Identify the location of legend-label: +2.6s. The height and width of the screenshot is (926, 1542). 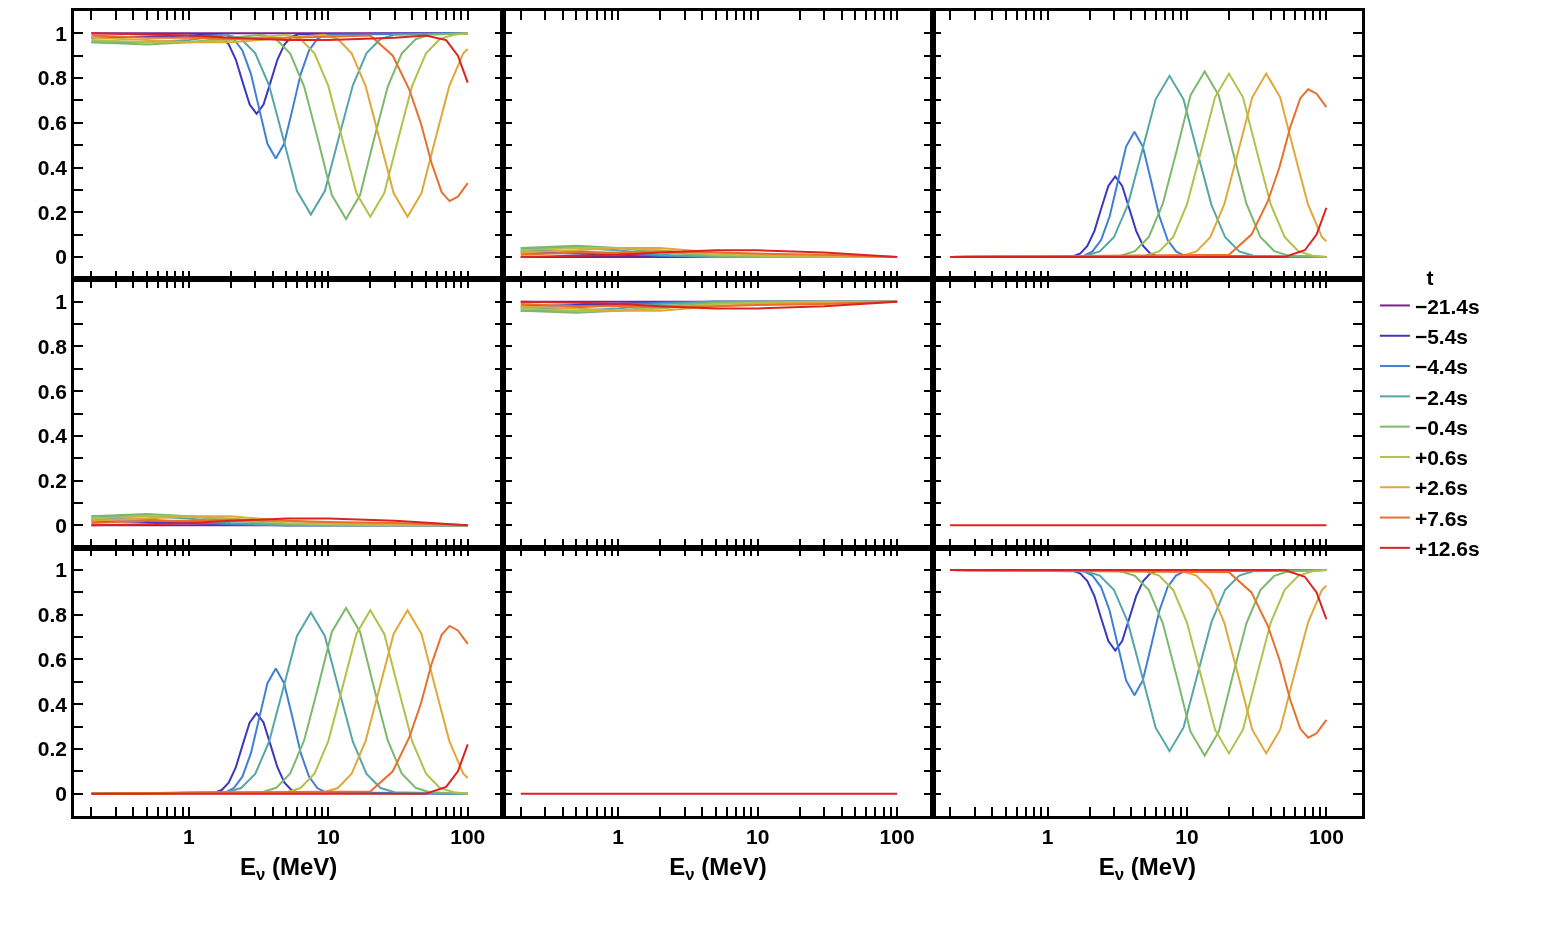
(1441, 488).